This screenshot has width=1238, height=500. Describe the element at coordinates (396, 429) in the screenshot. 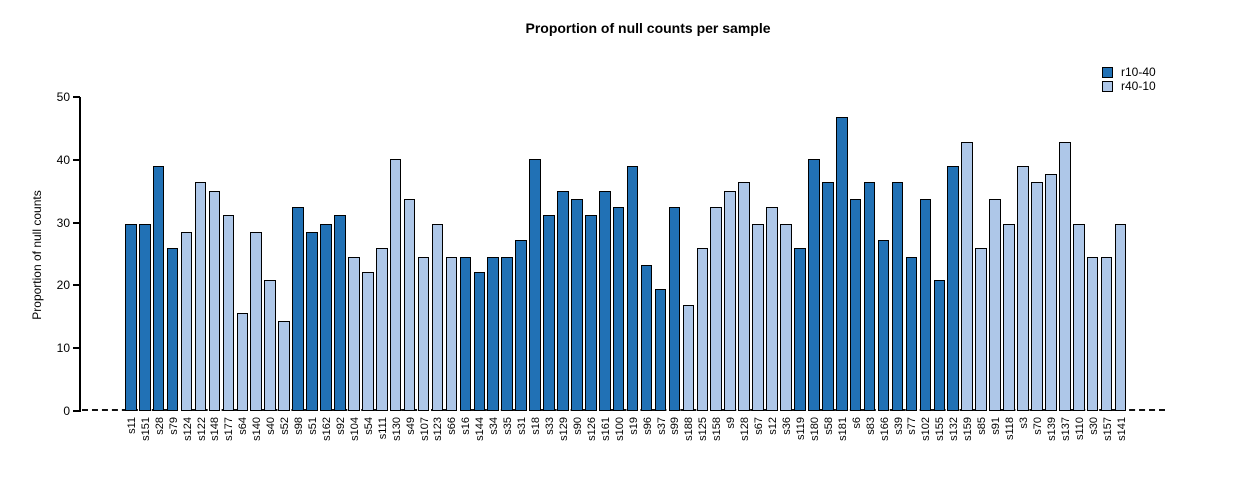

I see `x-label-s130: s130` at that location.